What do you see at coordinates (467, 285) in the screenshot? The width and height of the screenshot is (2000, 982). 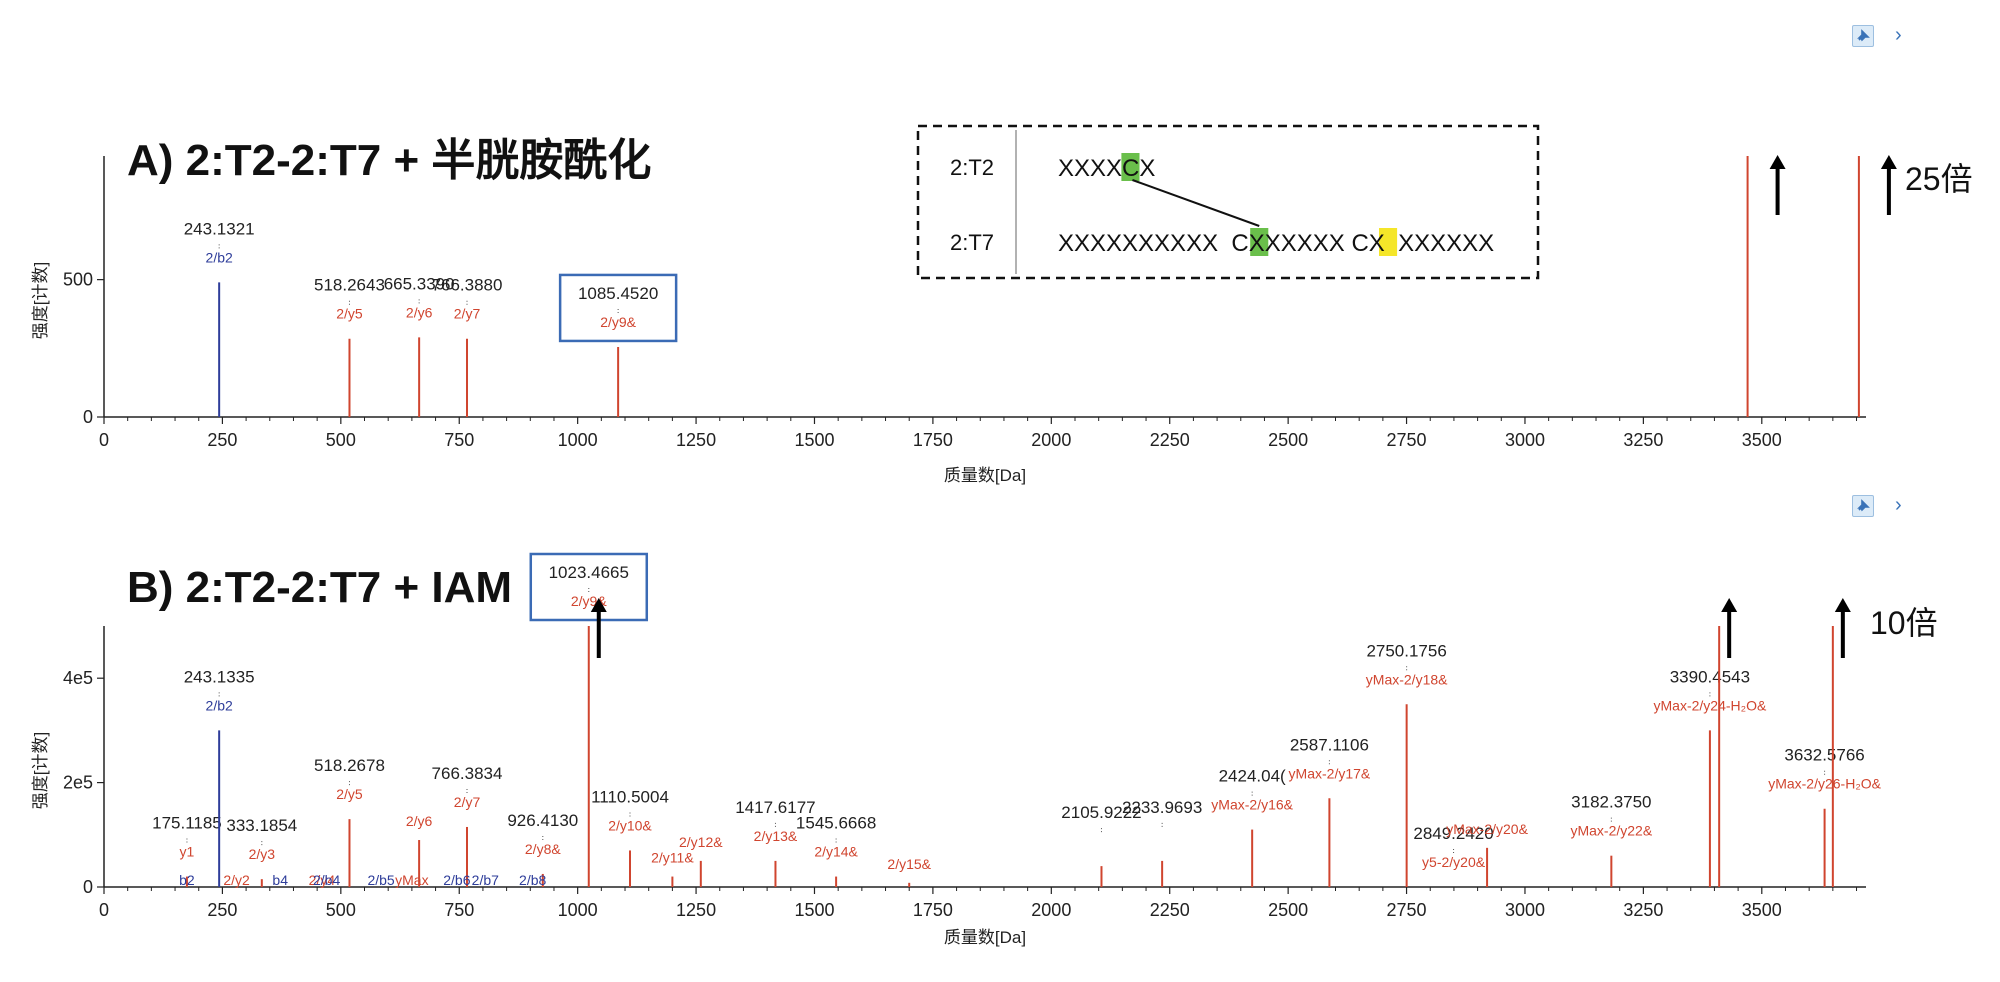 I see `peak-mass-label: 766.3880` at bounding box center [467, 285].